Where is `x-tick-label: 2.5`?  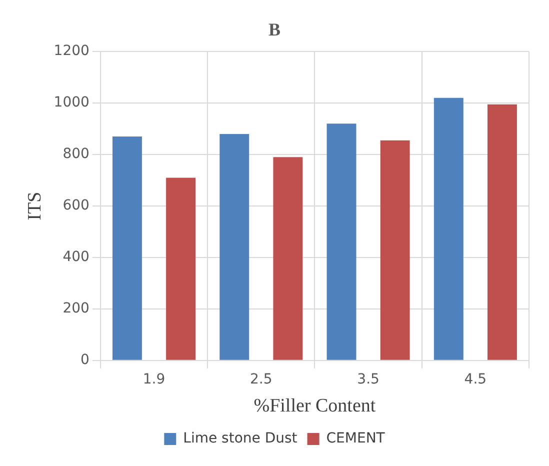
x-tick-label: 2.5 is located at coordinates (261, 379).